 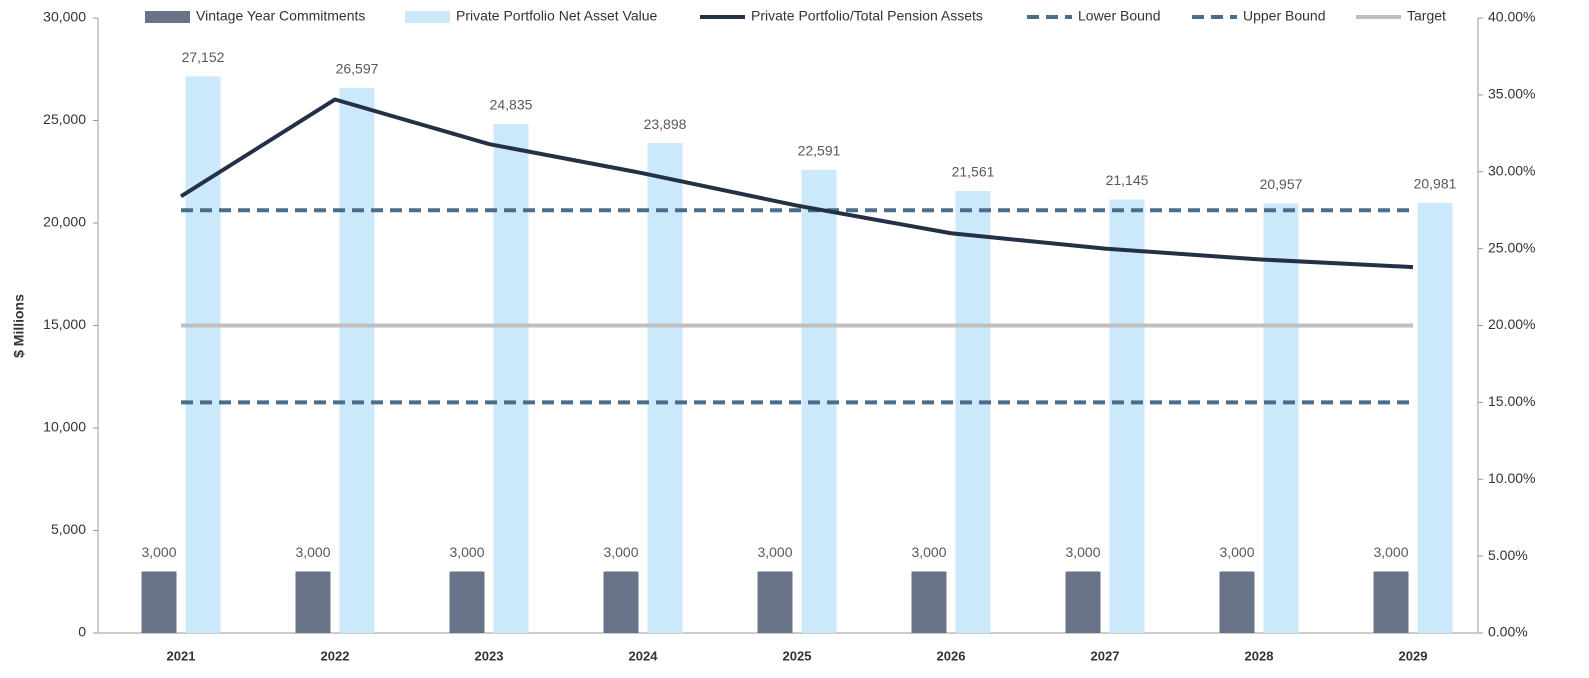 I want to click on y-tick-label: 5,000, so click(x=68, y=529).